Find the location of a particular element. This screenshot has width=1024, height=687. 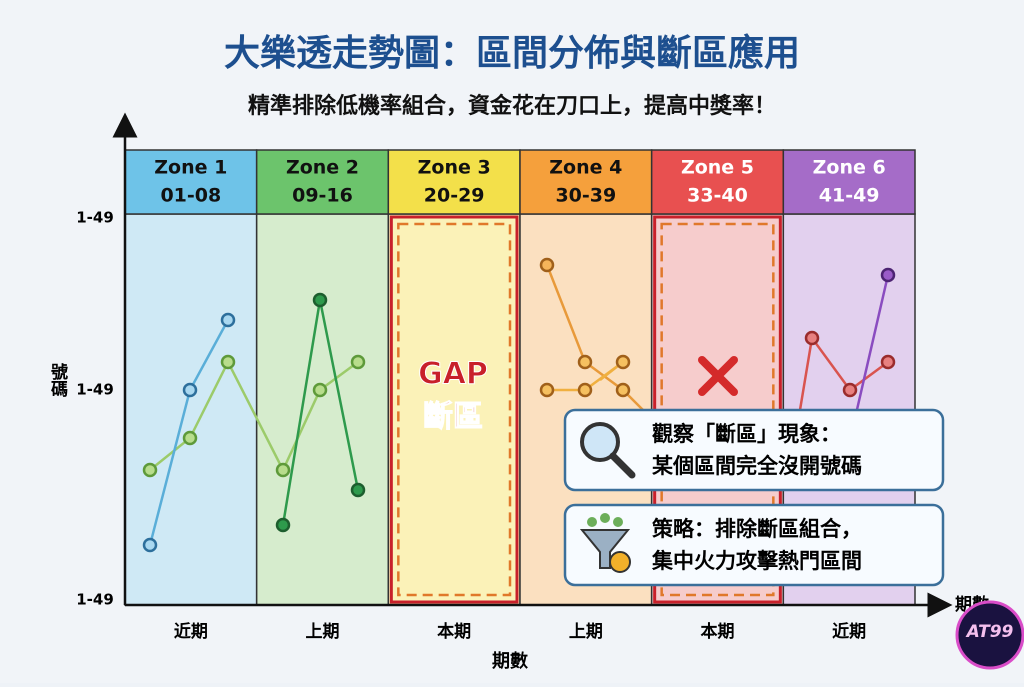

zone-range: 41-49 is located at coordinates (849, 196).